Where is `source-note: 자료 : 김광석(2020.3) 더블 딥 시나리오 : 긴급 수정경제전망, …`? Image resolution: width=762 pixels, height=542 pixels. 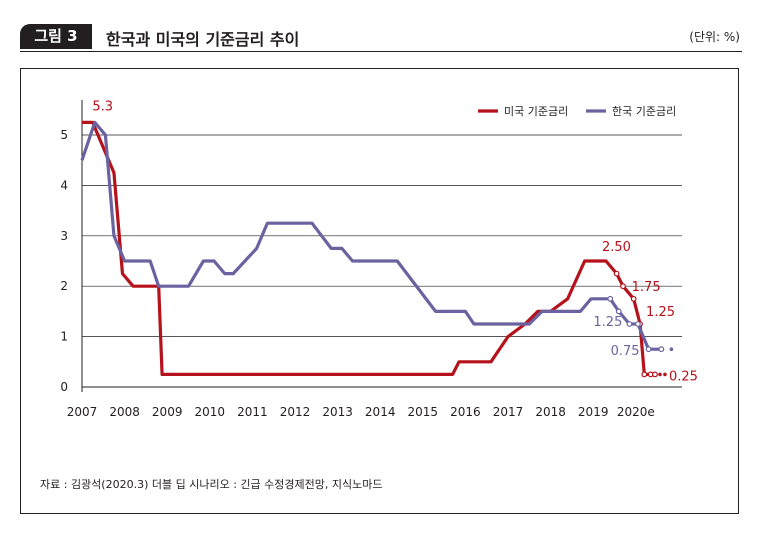
source-note: 자료 : 김광석(2020.3) 더블 딥 시나리오 : 긴급 수정경제전망, … is located at coordinates (211, 484).